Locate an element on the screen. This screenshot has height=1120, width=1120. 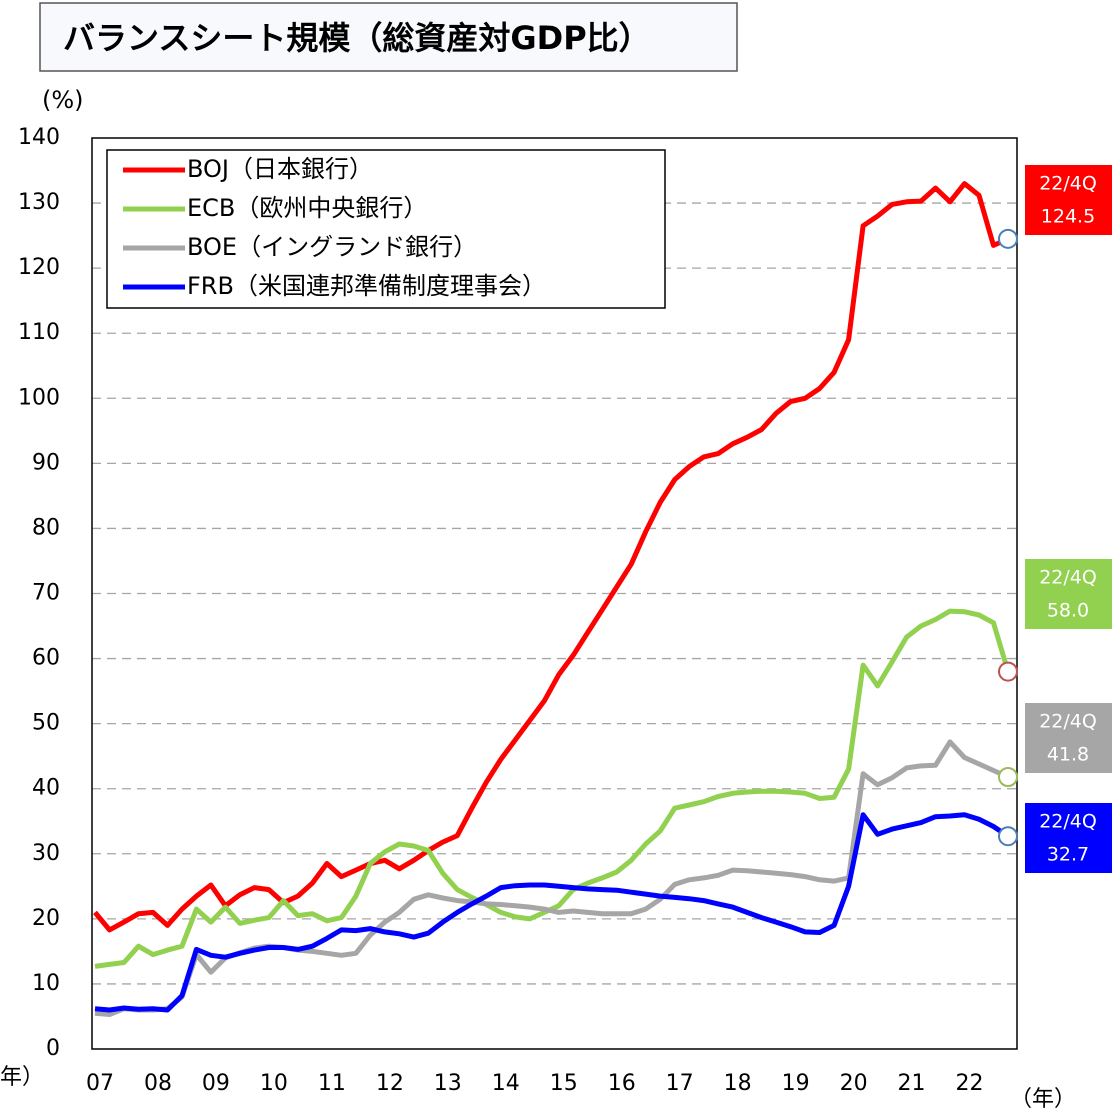
y-tick-label: 110 is located at coordinates (39, 332).